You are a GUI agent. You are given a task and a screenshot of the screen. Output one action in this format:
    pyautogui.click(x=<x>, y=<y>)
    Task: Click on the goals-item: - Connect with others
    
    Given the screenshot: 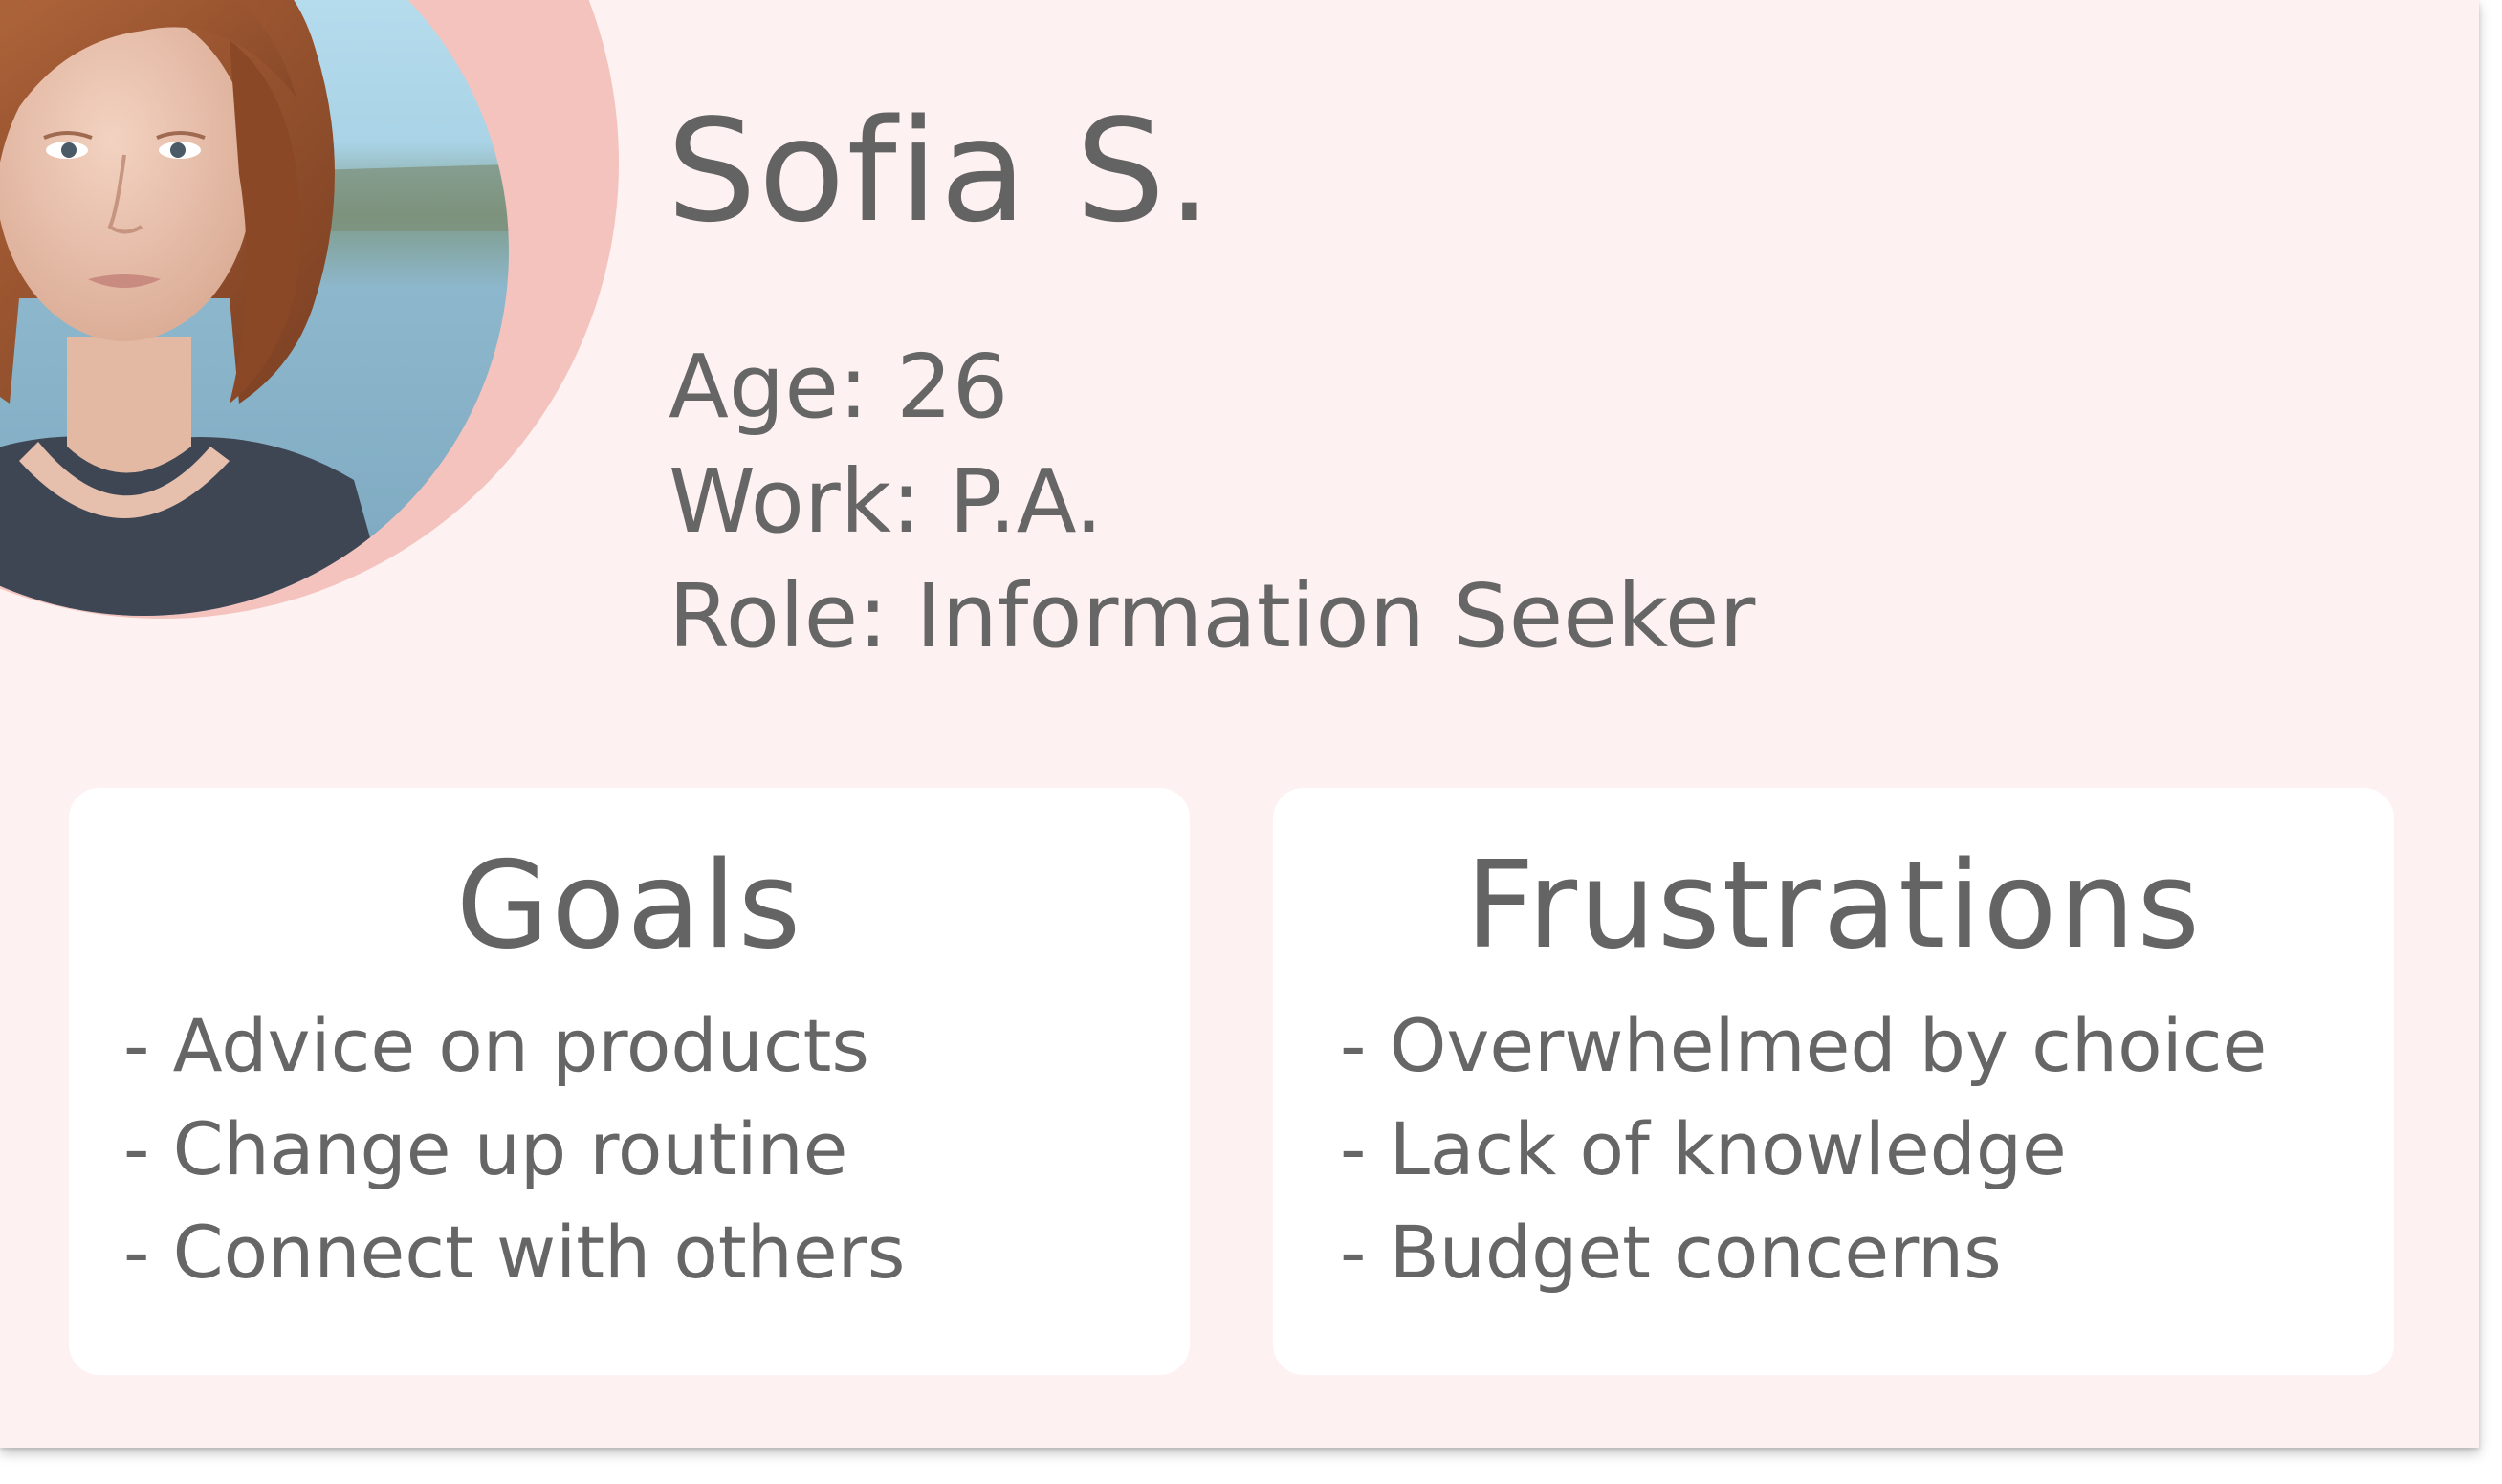 What is the action you would take?
    pyautogui.click(x=514, y=1253)
    